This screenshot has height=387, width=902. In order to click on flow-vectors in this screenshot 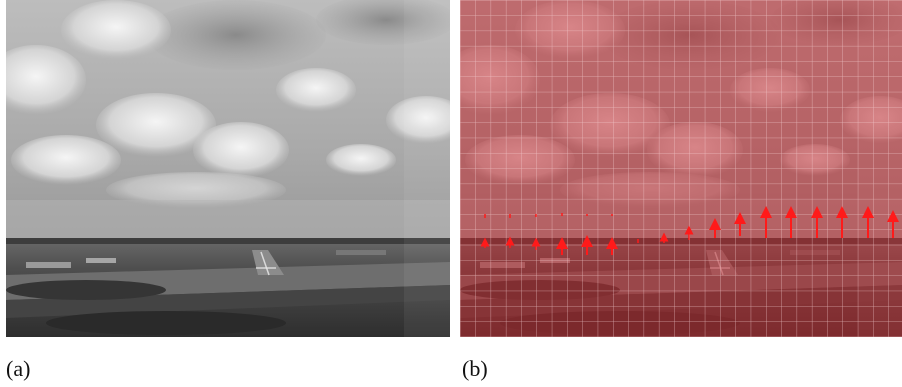, I will do `click(689, 230)`.